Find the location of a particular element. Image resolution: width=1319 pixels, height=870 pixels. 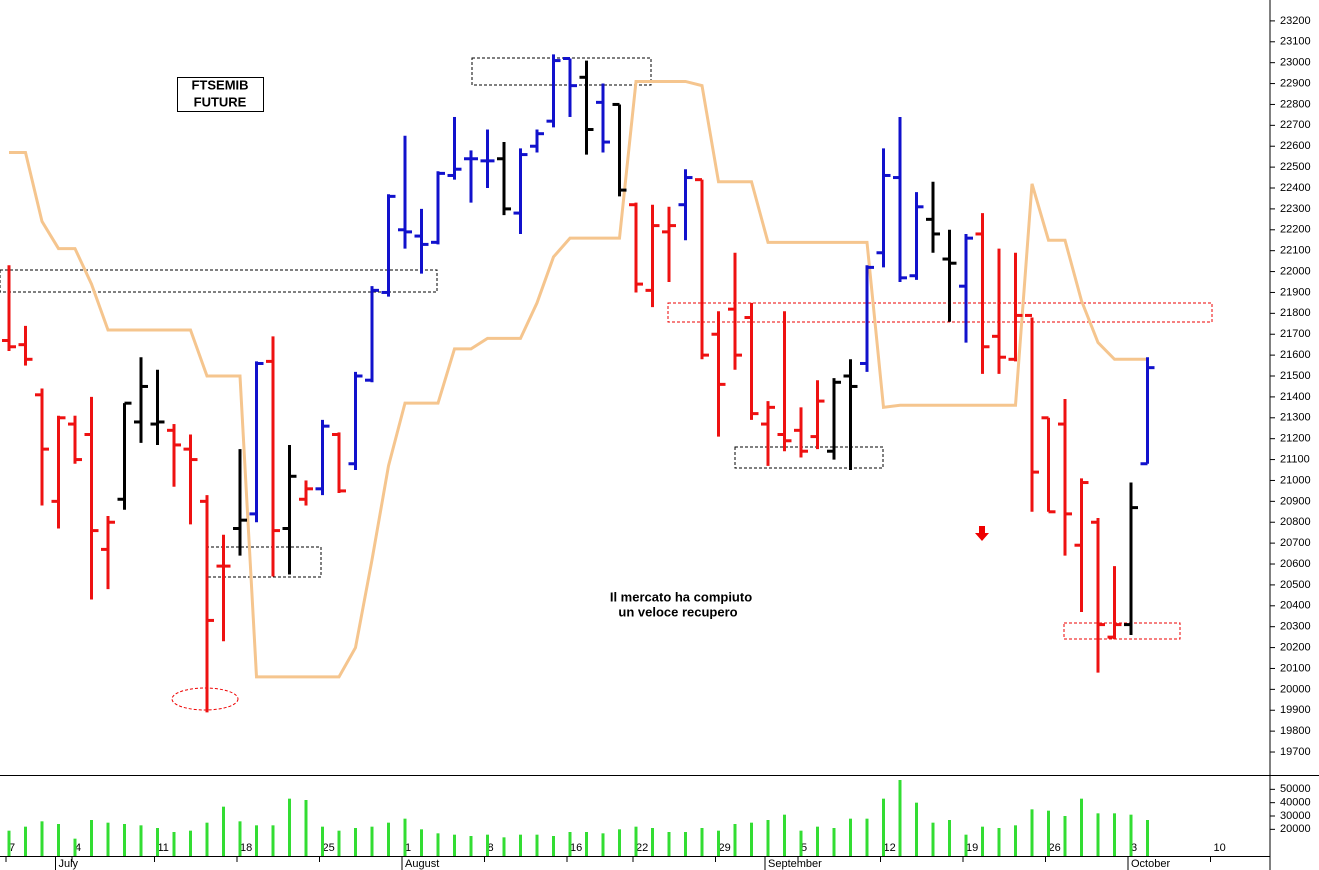

month-label: July is located at coordinates (69, 864).